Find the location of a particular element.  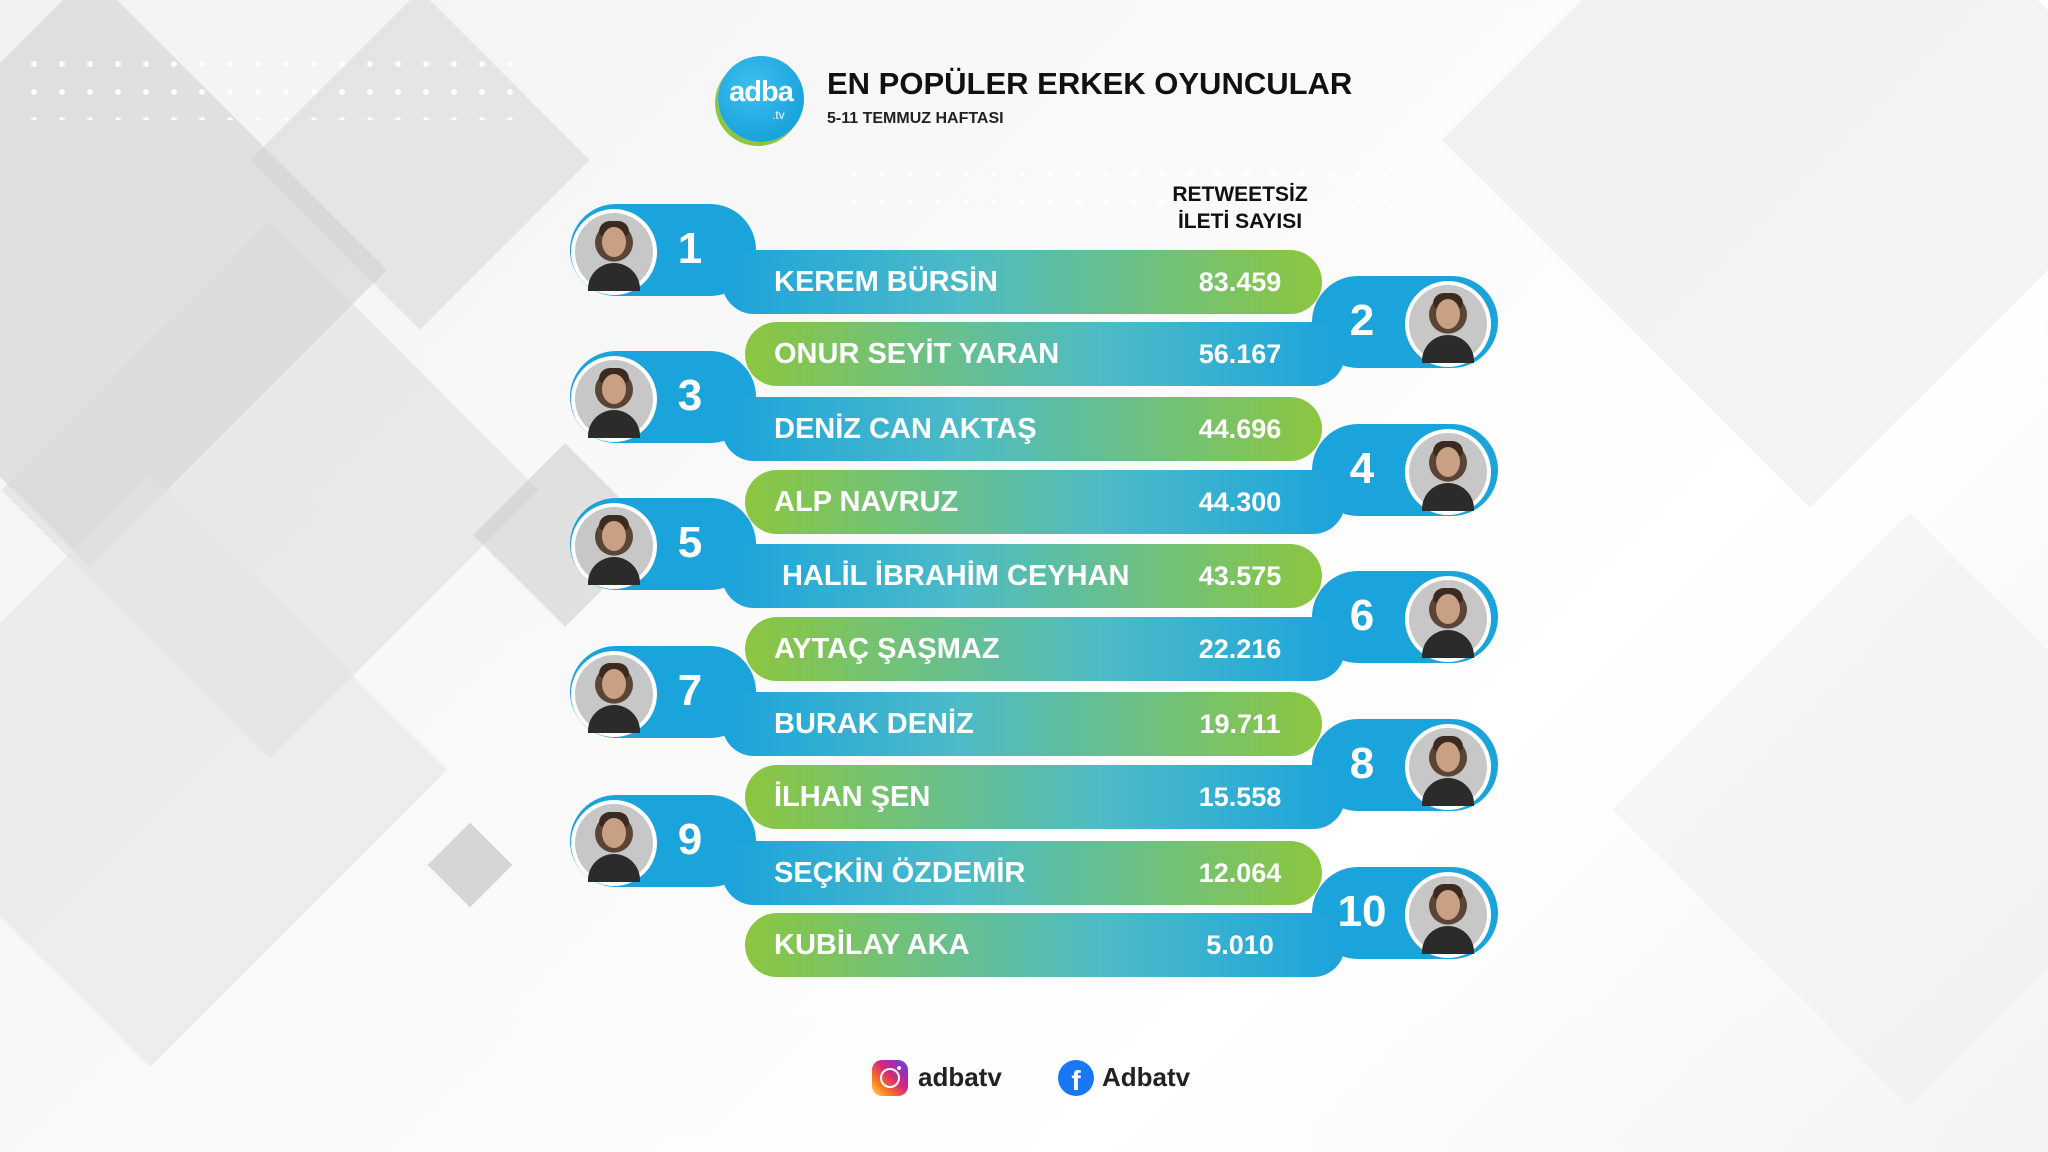

rank-number: 6 is located at coordinates (1362, 615).